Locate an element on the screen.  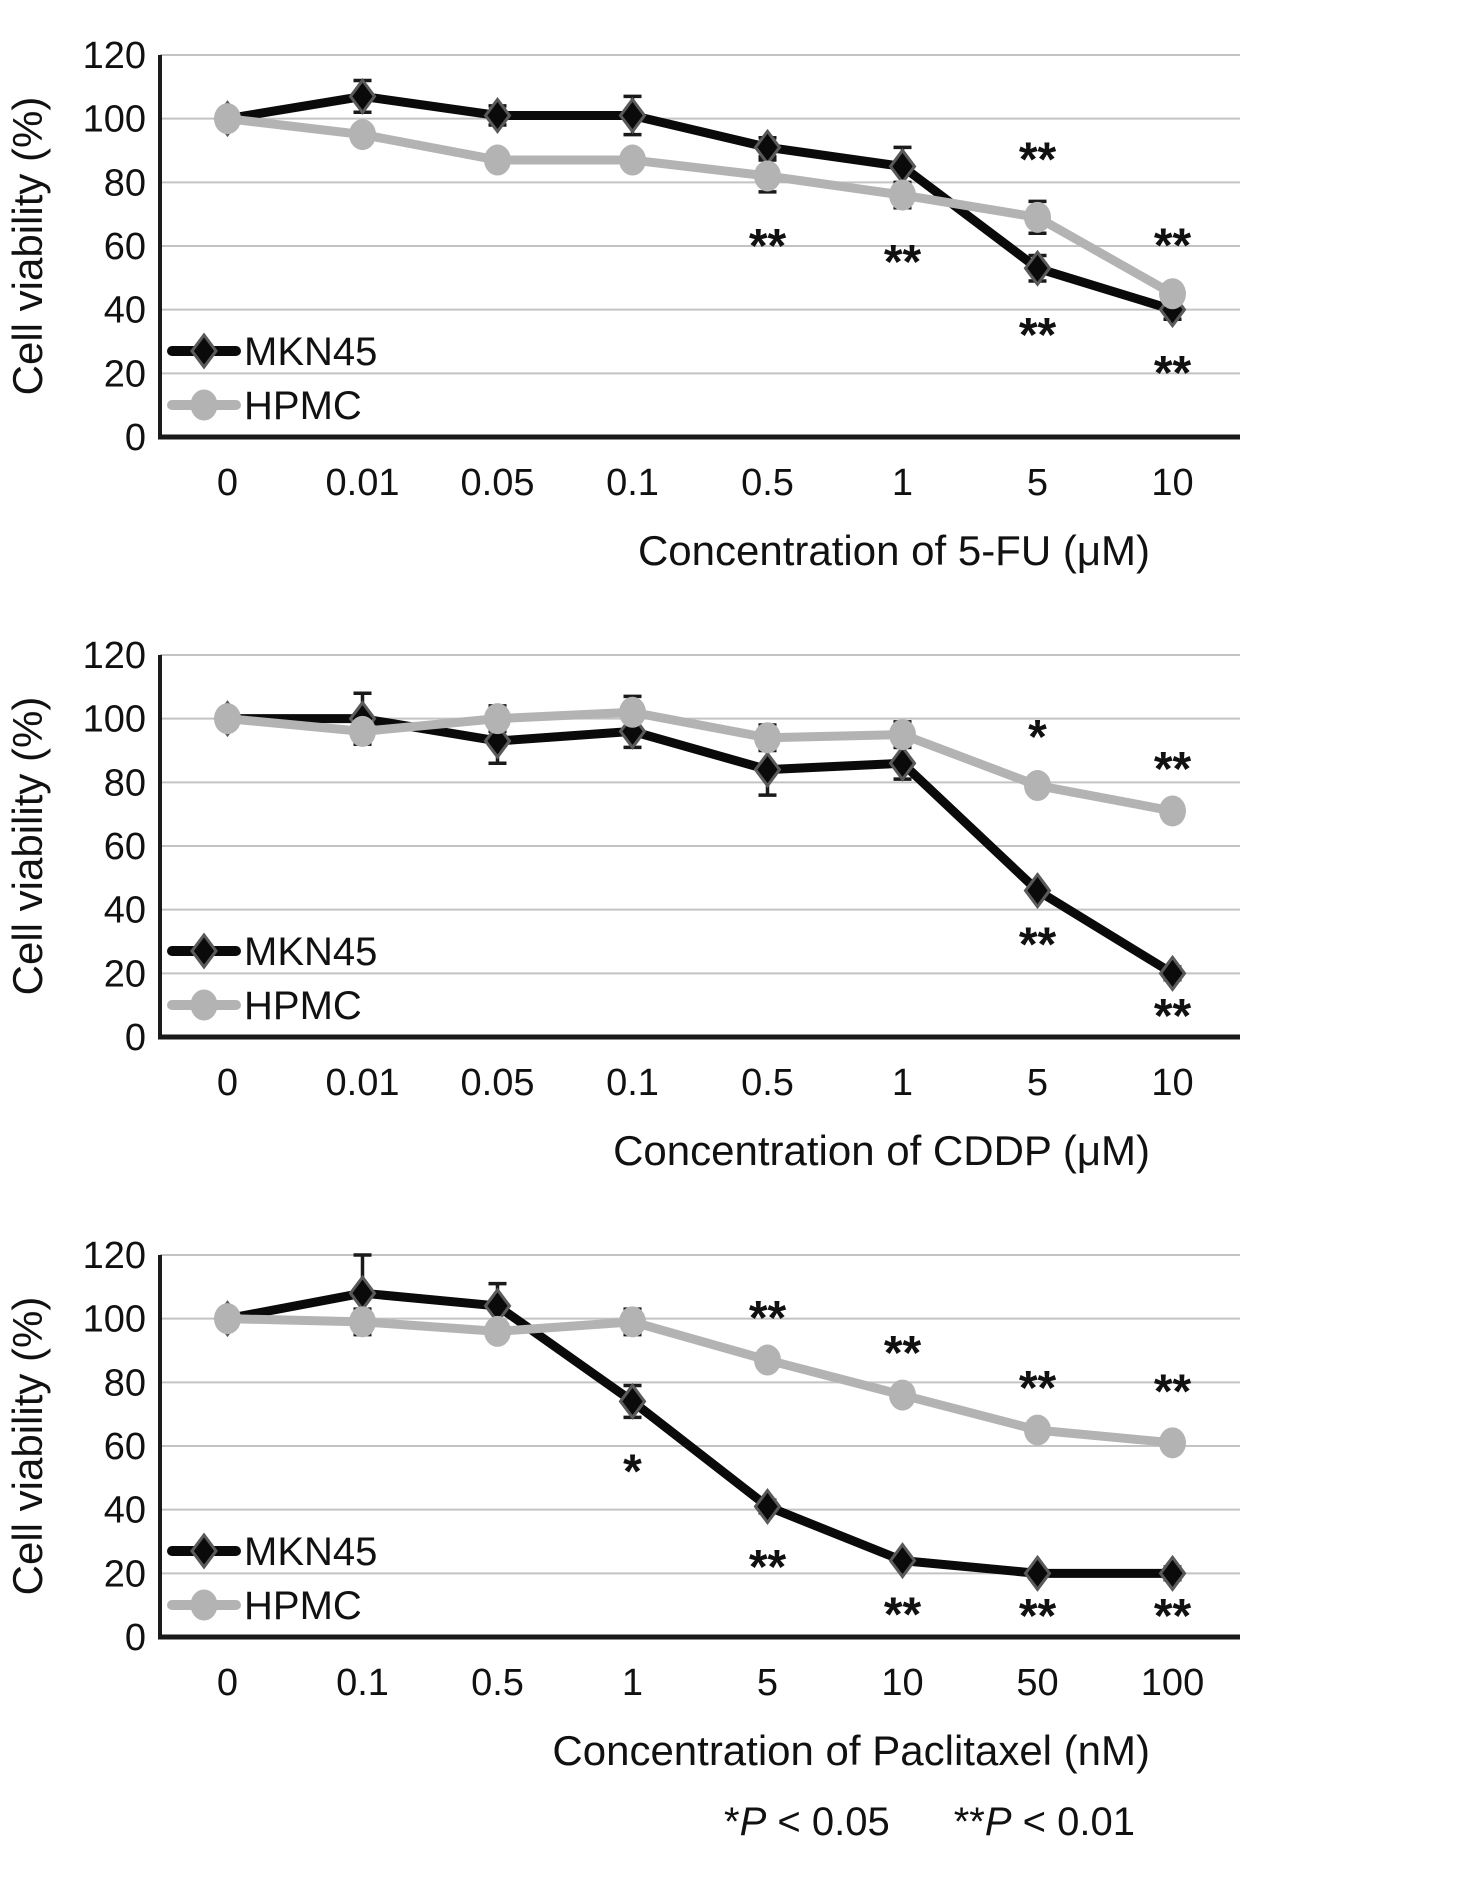
x-axis-title: Concentration of Paclitaxel (nM) is located at coordinates (851, 1750).